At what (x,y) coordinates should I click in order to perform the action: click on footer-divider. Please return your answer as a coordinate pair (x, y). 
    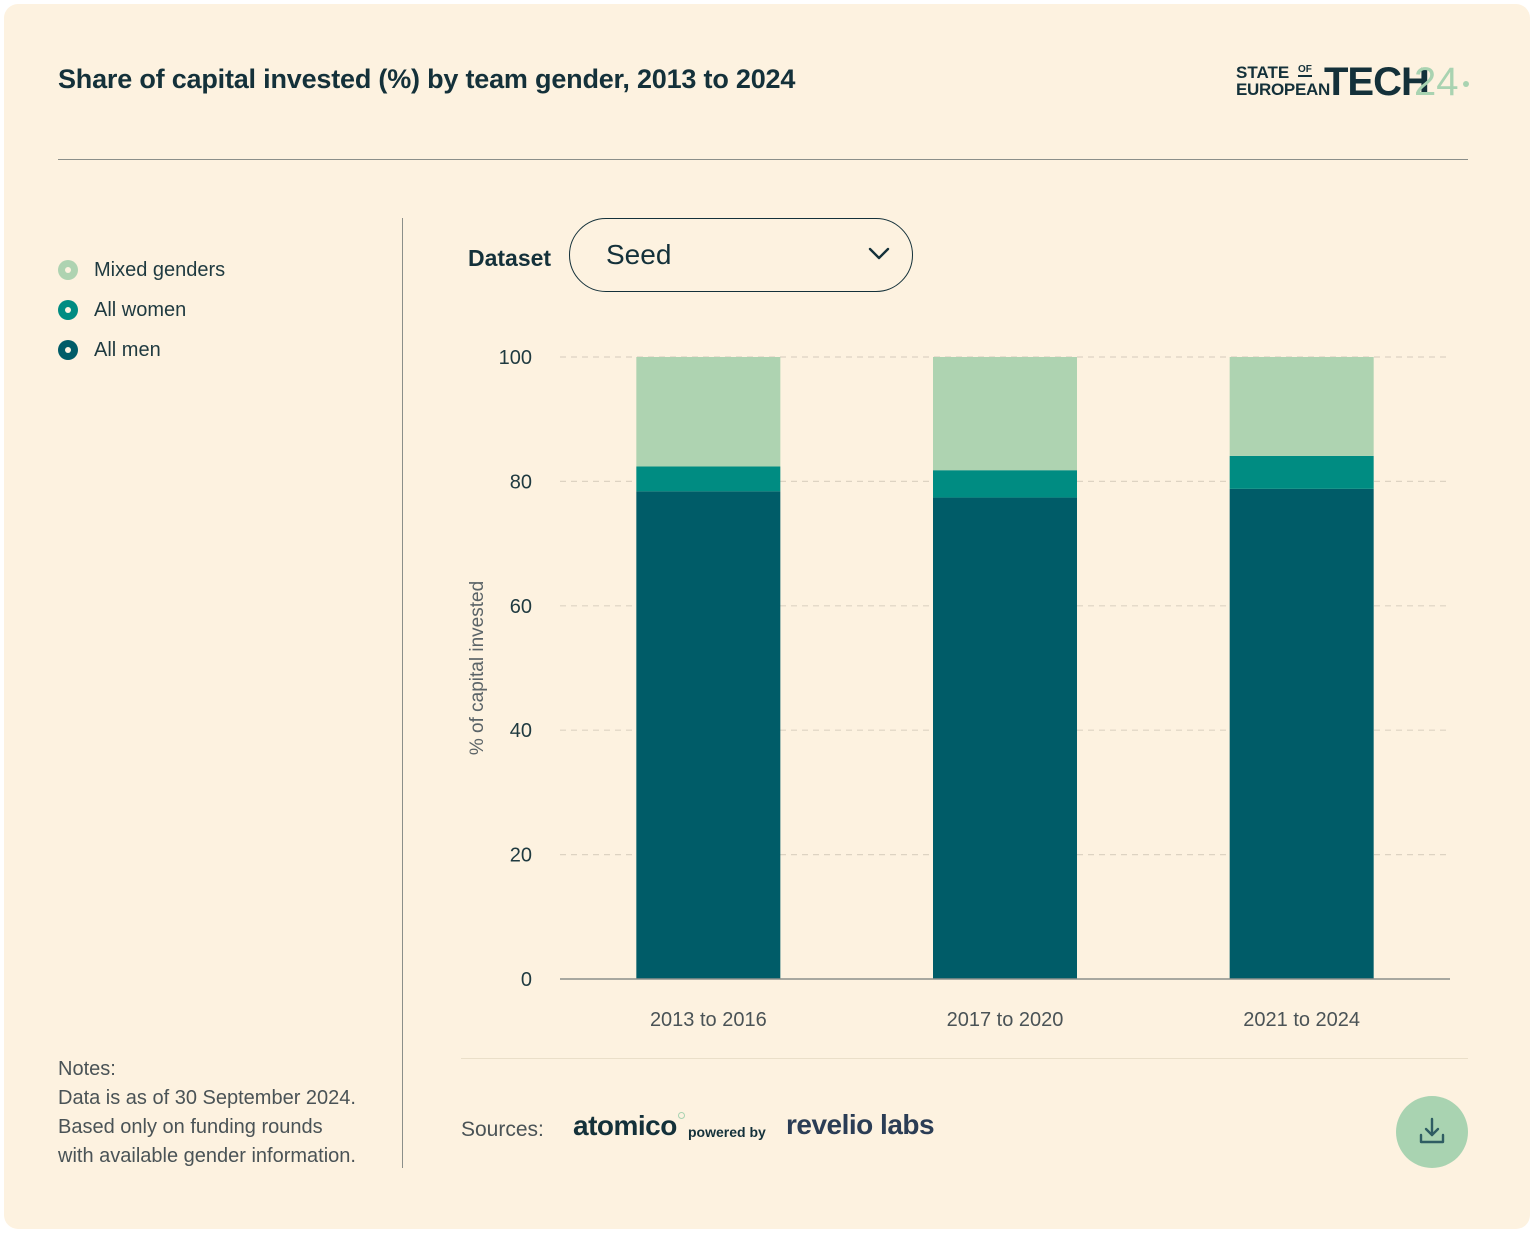
    Looking at the image, I should click on (964, 1058).